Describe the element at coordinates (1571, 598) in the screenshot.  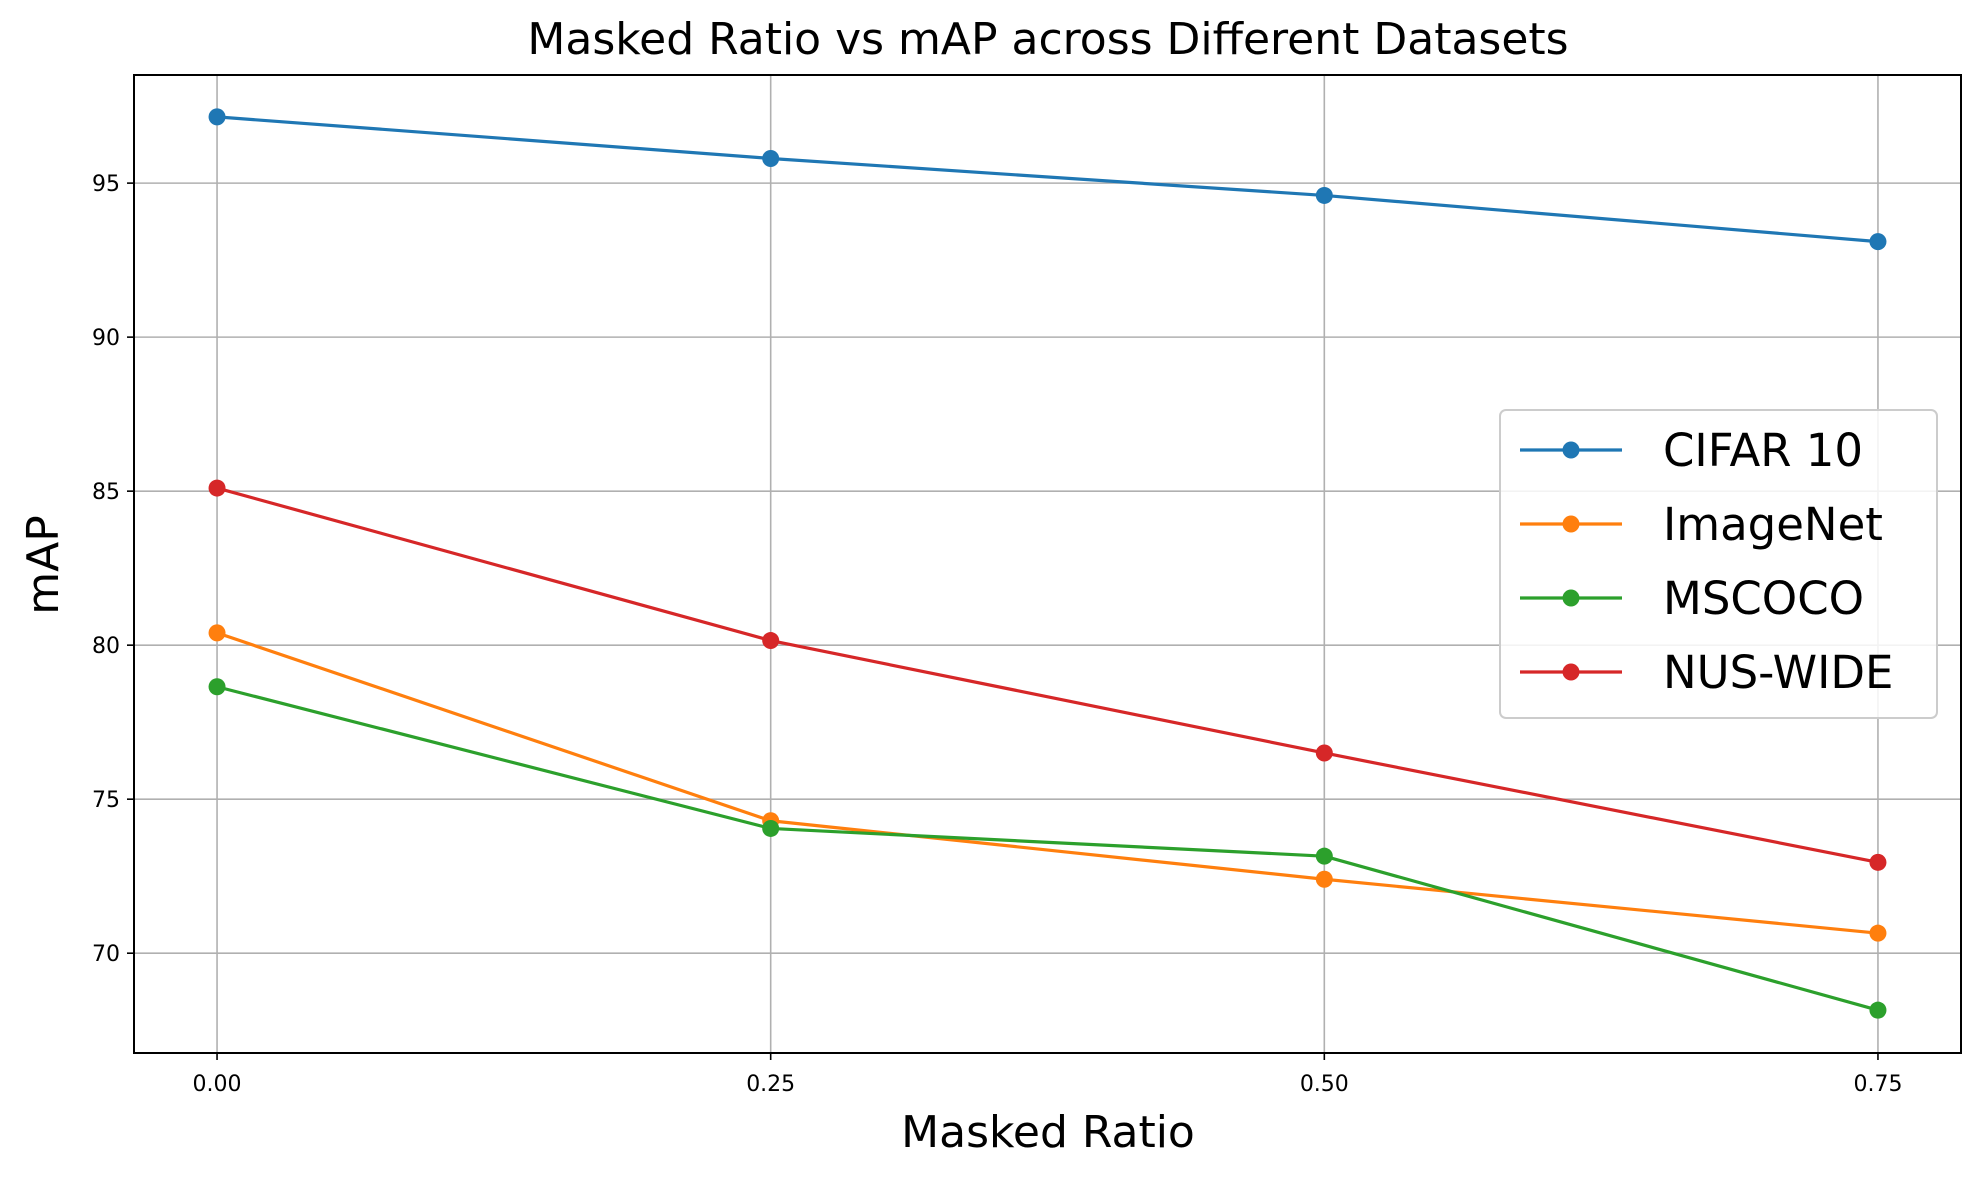
I see `legend-marker-mscoco` at that location.